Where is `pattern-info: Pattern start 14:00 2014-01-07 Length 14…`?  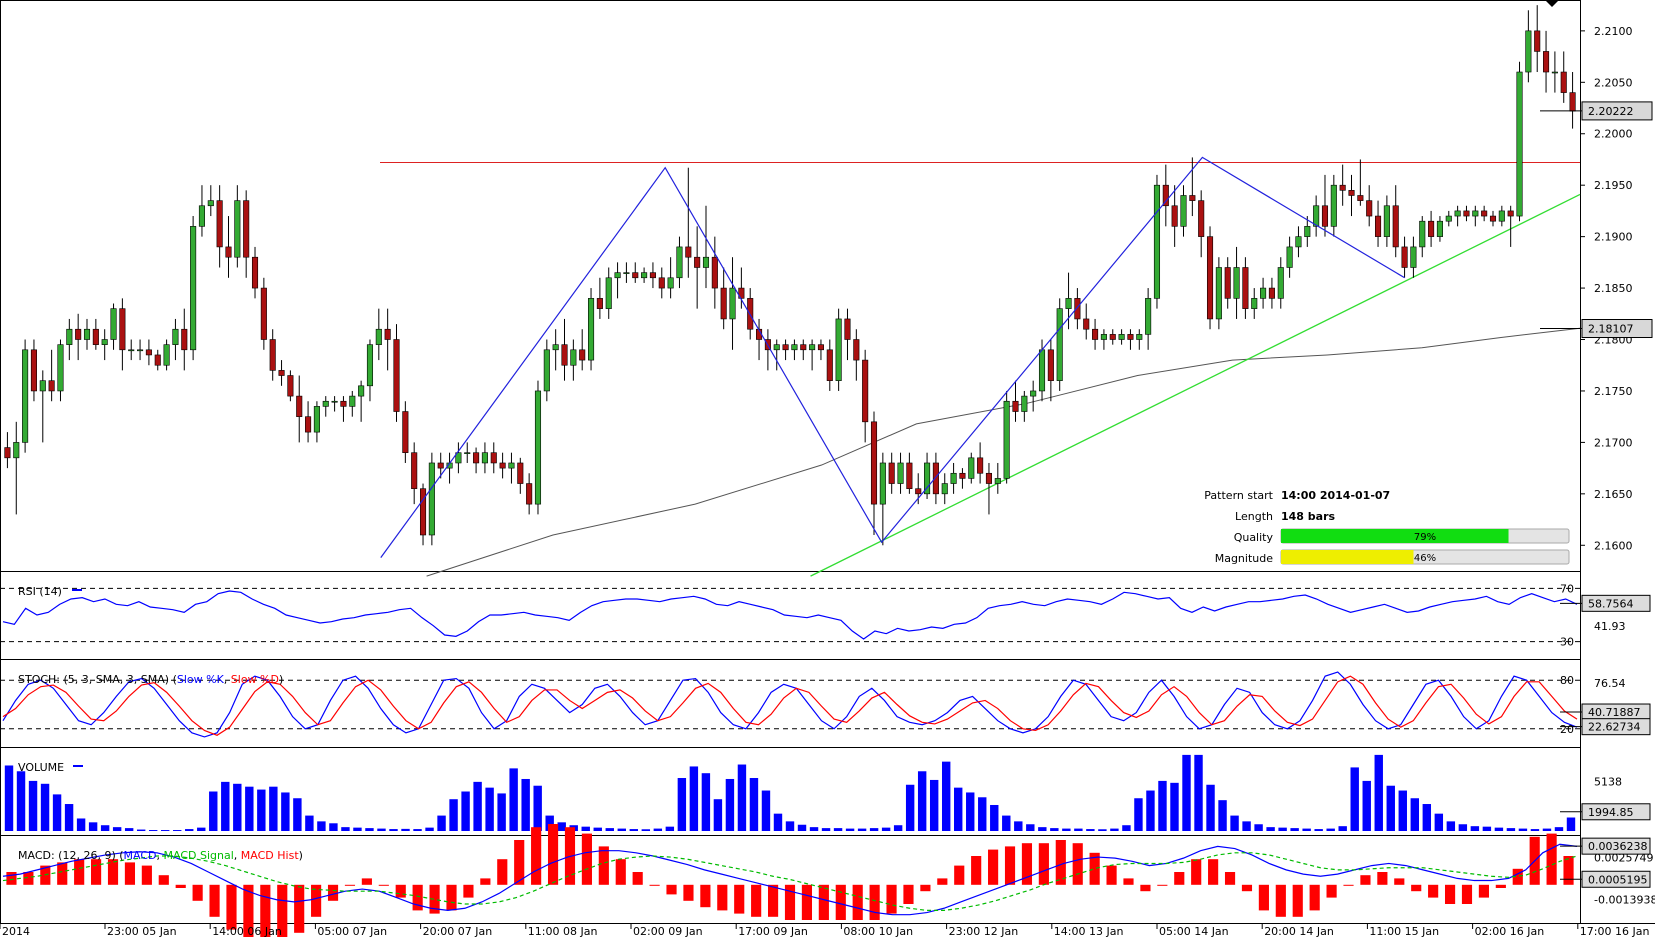
pattern-info: Pattern start 14:00 2014-01-07 Length 14… is located at coordinates (1387, 527).